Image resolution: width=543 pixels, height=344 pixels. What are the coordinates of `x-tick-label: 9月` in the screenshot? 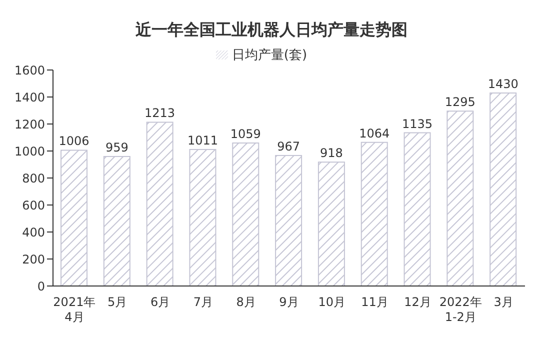 It's located at (289, 302).